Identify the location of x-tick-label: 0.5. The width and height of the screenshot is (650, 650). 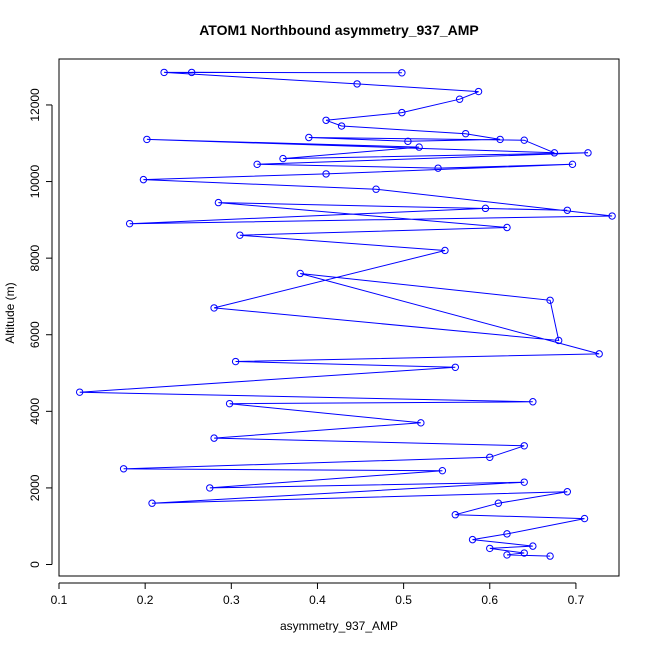
(403, 600).